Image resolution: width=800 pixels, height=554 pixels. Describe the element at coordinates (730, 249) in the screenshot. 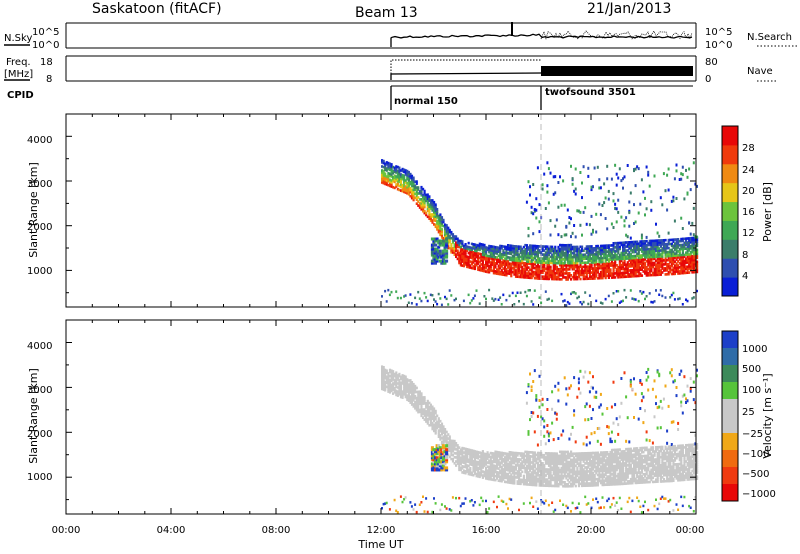

I see `power-cbar-segment` at that location.